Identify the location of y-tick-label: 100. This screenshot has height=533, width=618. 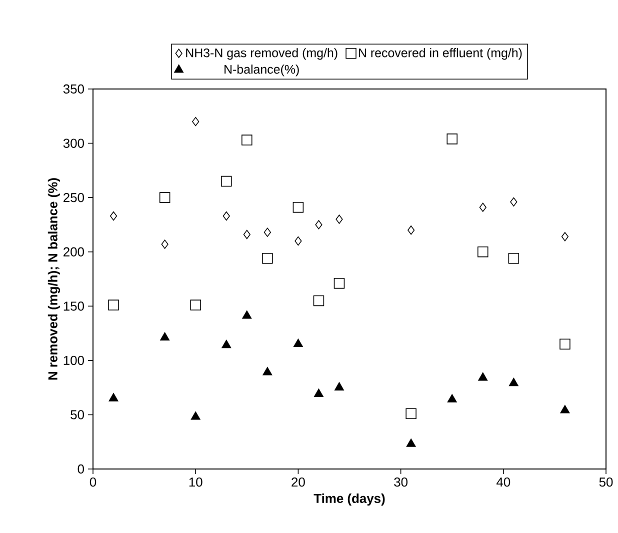
(74, 361).